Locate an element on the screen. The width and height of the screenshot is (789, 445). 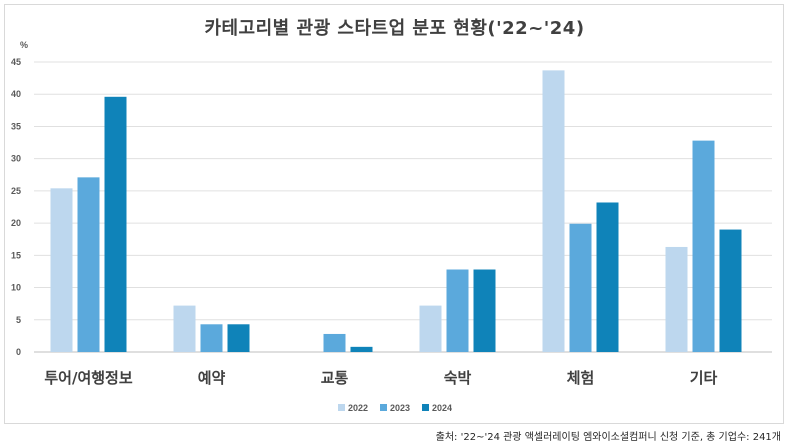
legend-swatch-2022 is located at coordinates (341, 407).